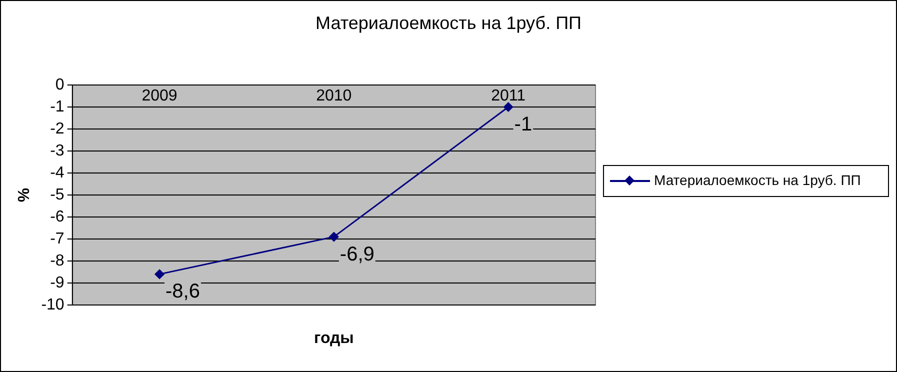  I want to click on y-tick-label: -1, so click(57, 107).